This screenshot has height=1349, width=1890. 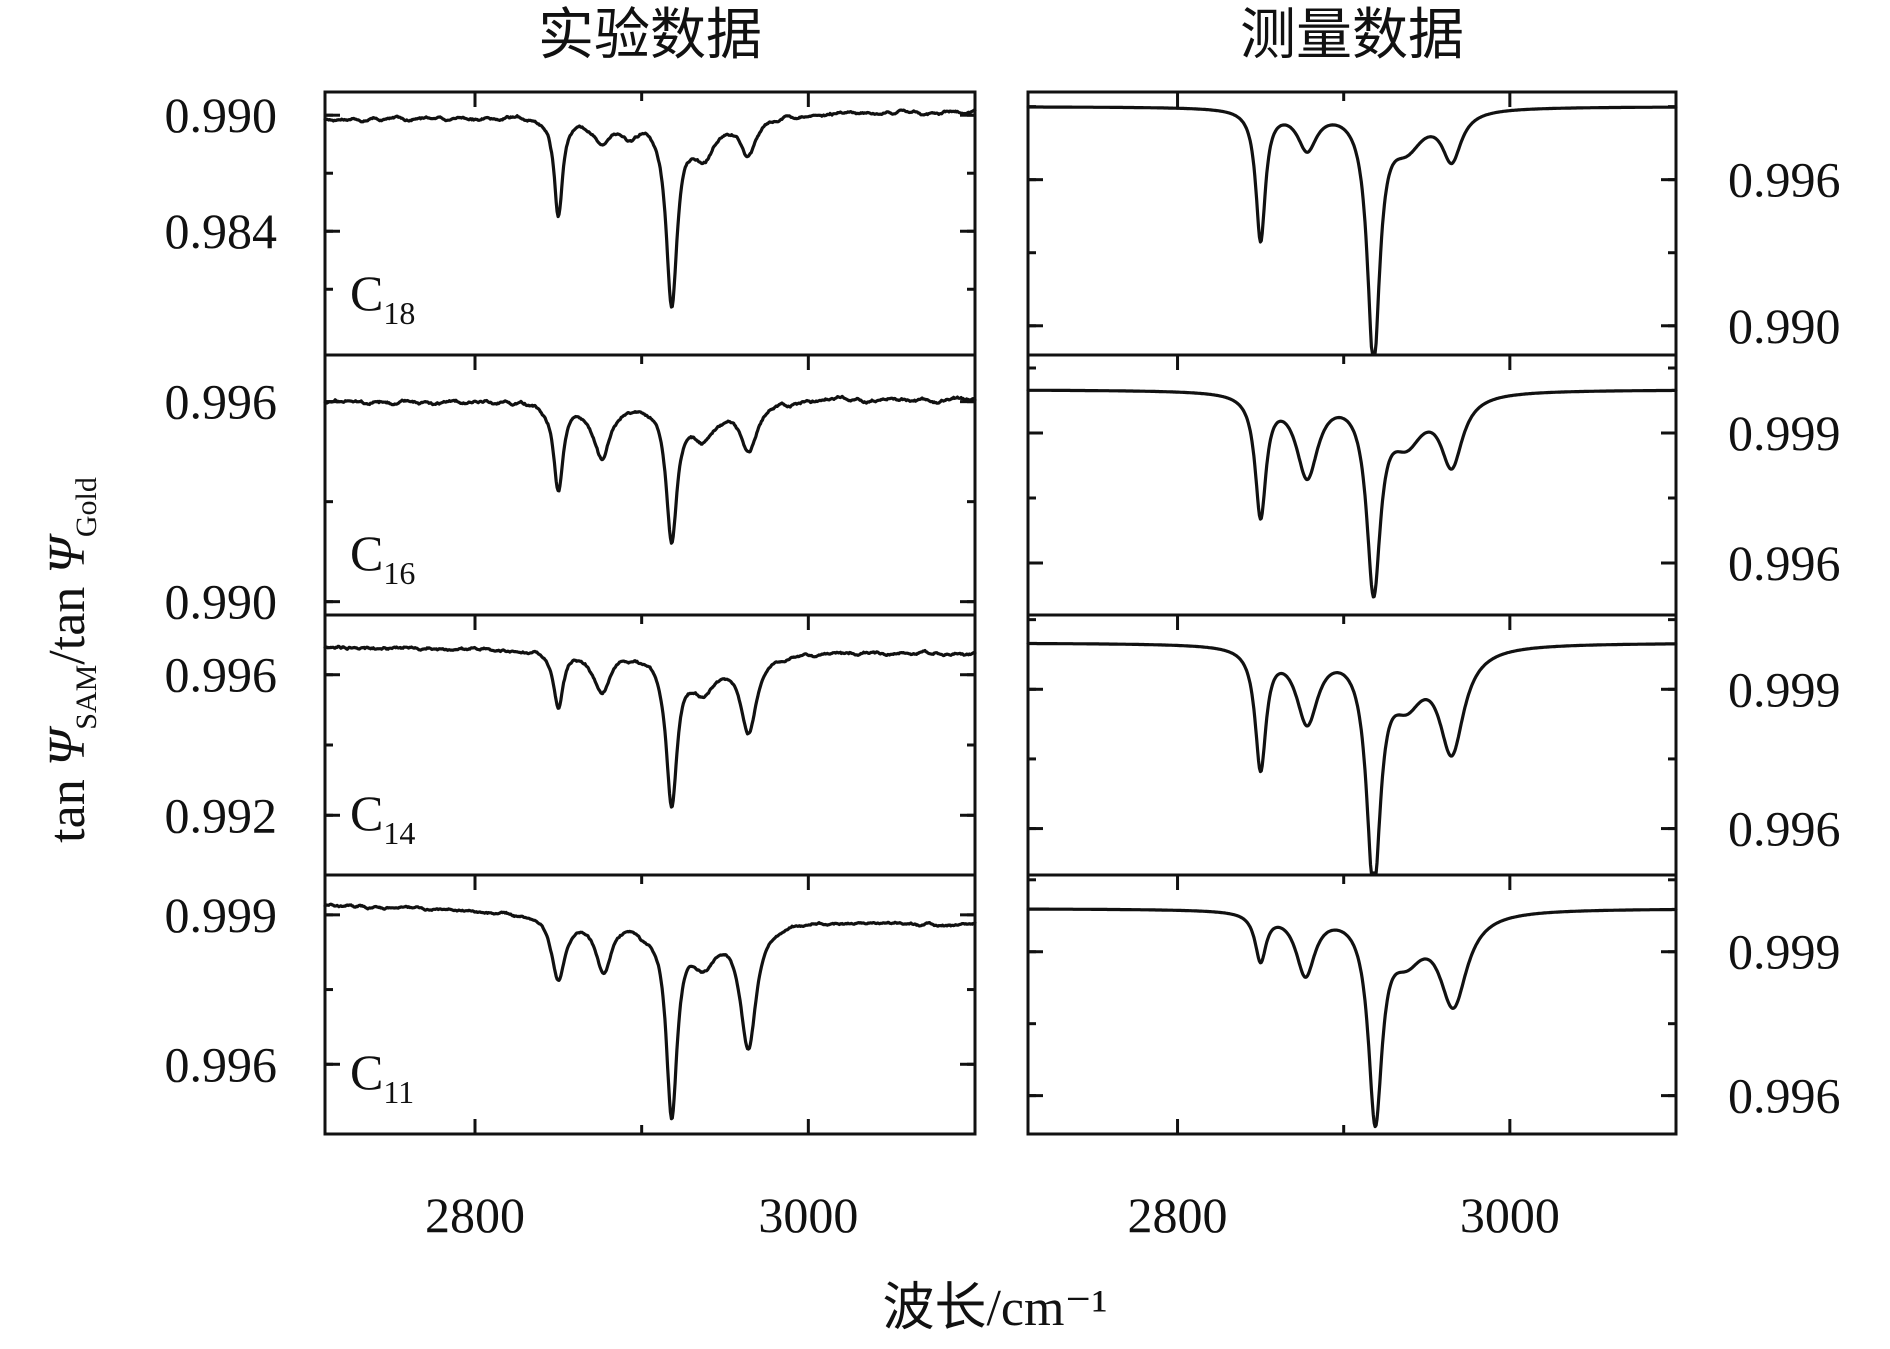 I want to click on panel-measured-C11: 0.999 0.996 2800 3000, so click(x=1433, y=1058).